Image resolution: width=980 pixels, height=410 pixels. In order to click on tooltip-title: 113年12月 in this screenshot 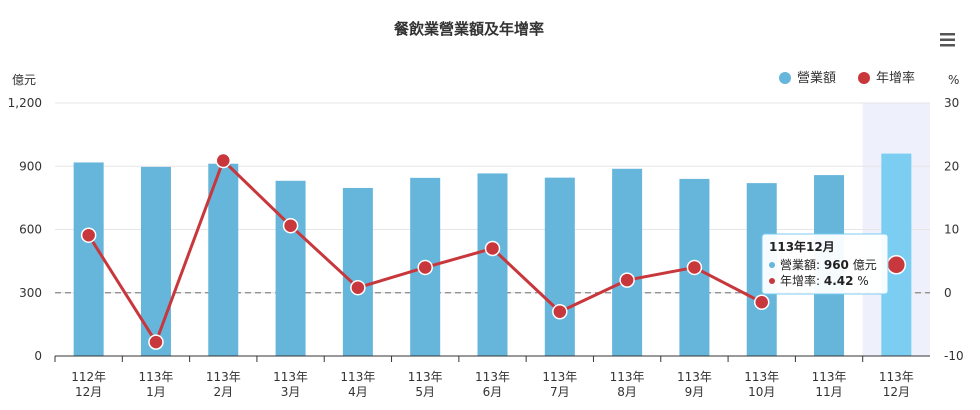, I will do `click(802, 246)`.